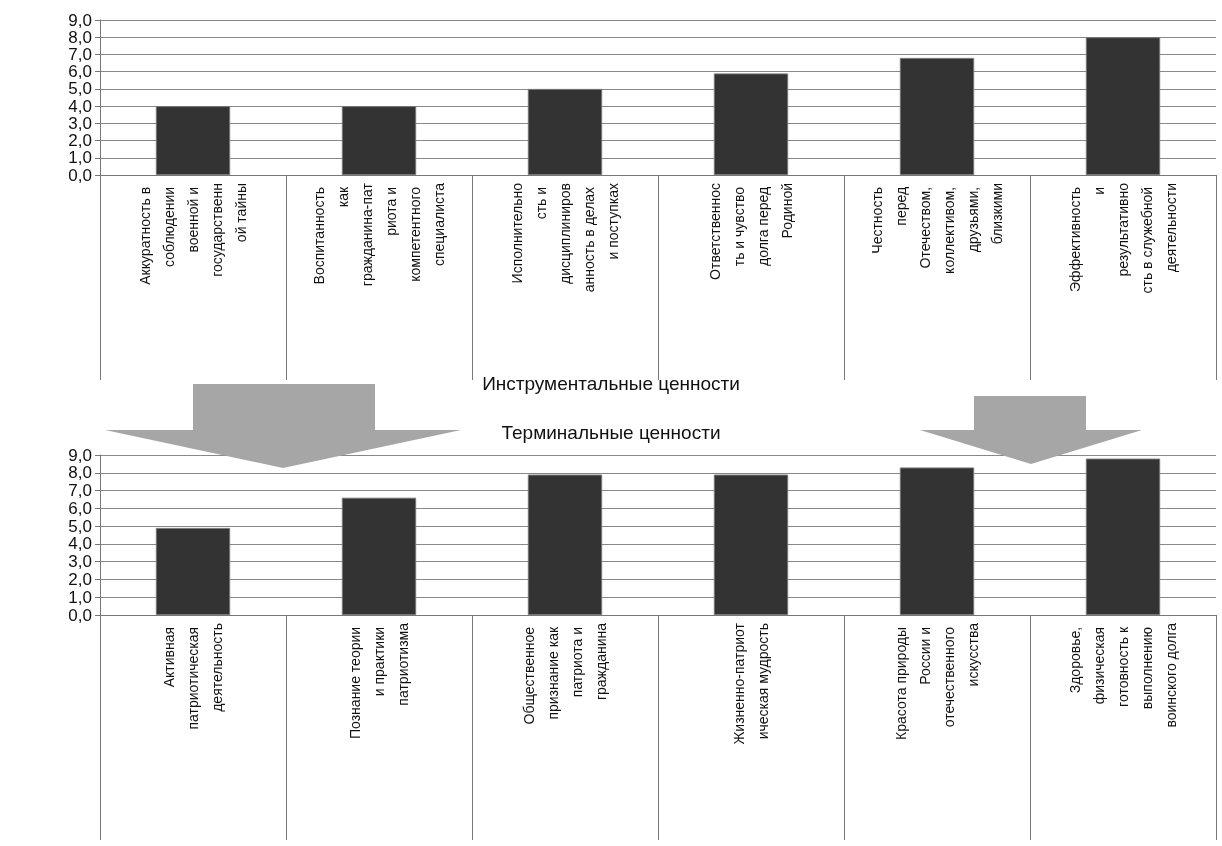 This screenshot has height=846, width=1222. Describe the element at coordinates (611, 383) in the screenshot. I see `text: Инструментальные ценности` at that location.